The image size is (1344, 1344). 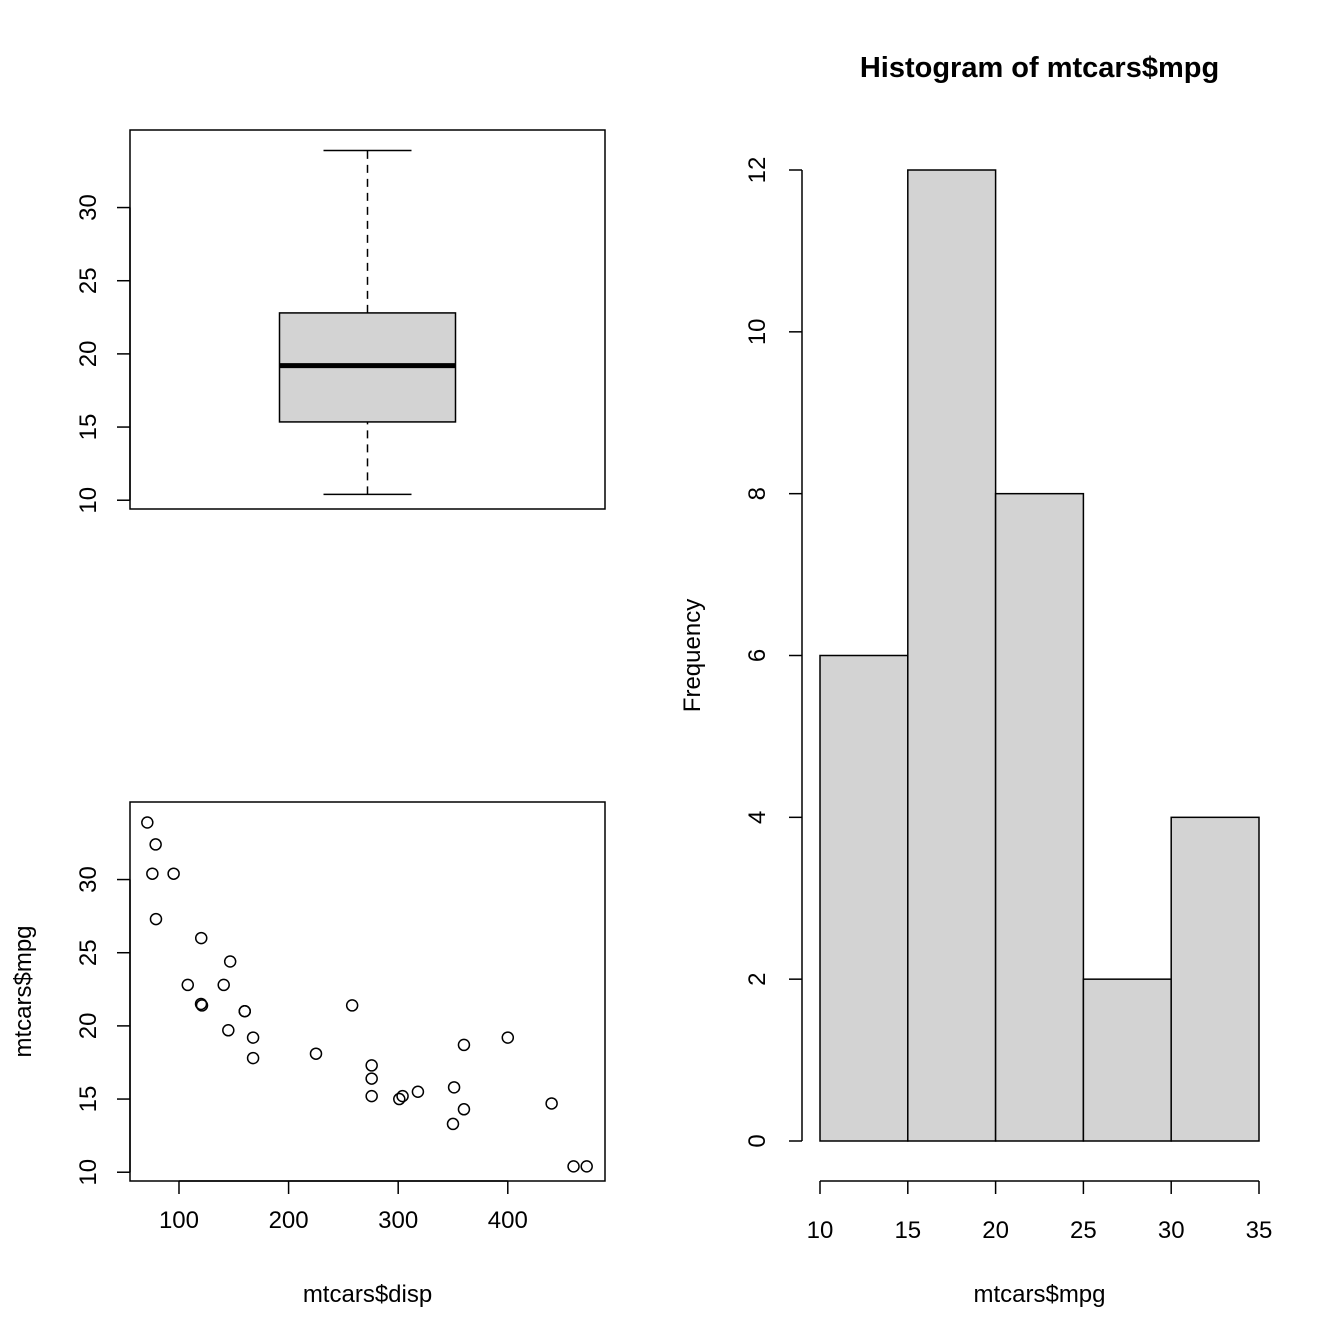 What do you see at coordinates (179, 1220) in the screenshot?
I see `x-tick-label: 100` at bounding box center [179, 1220].